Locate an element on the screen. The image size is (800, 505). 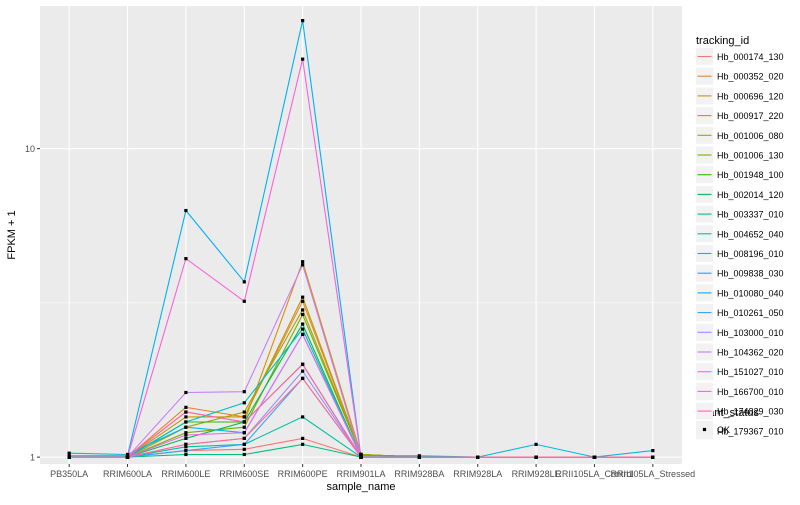
legend-label: Hb_174829_030 is located at coordinates (750, 412).